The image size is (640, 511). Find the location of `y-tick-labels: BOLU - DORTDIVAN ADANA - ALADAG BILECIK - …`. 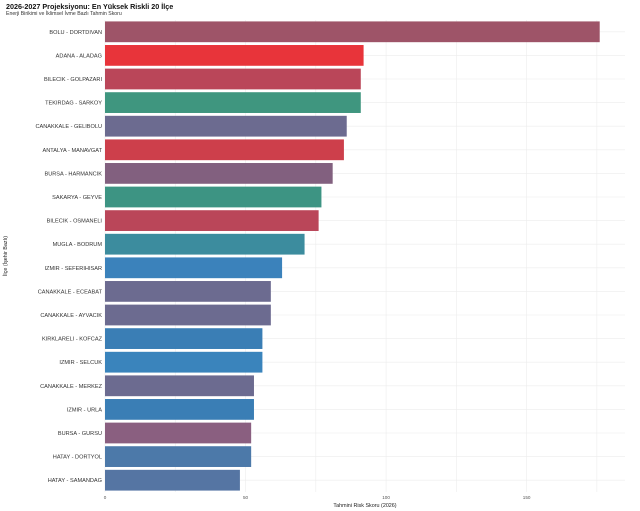

y-tick-labels: BOLU - DORTDIVAN ADANA - ALADAG BILECIK - … is located at coordinates (68, 257).